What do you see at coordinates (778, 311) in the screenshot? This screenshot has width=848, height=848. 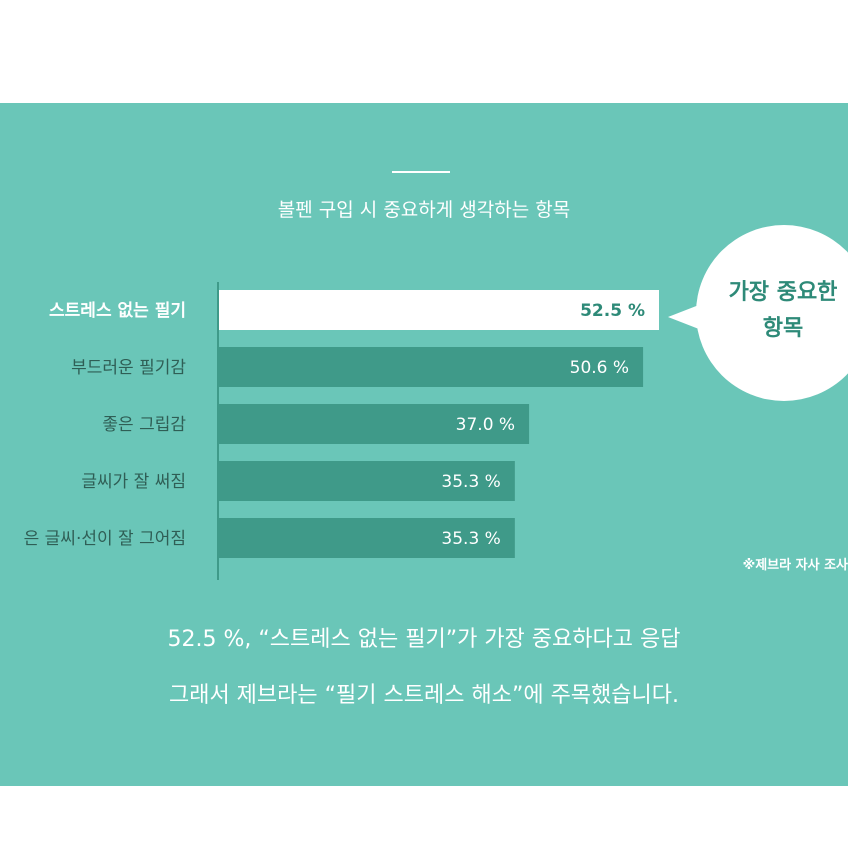 I see `callout-text: 가장 중요한 항목` at bounding box center [778, 311].